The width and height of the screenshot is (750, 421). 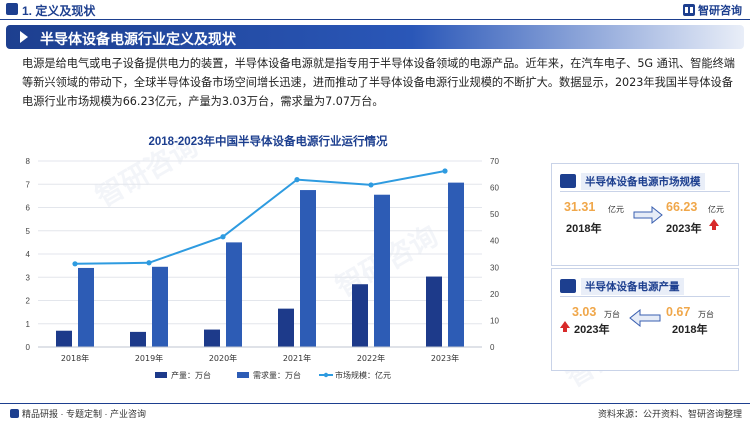 I want to click on legend-marker, so click(x=326, y=375).